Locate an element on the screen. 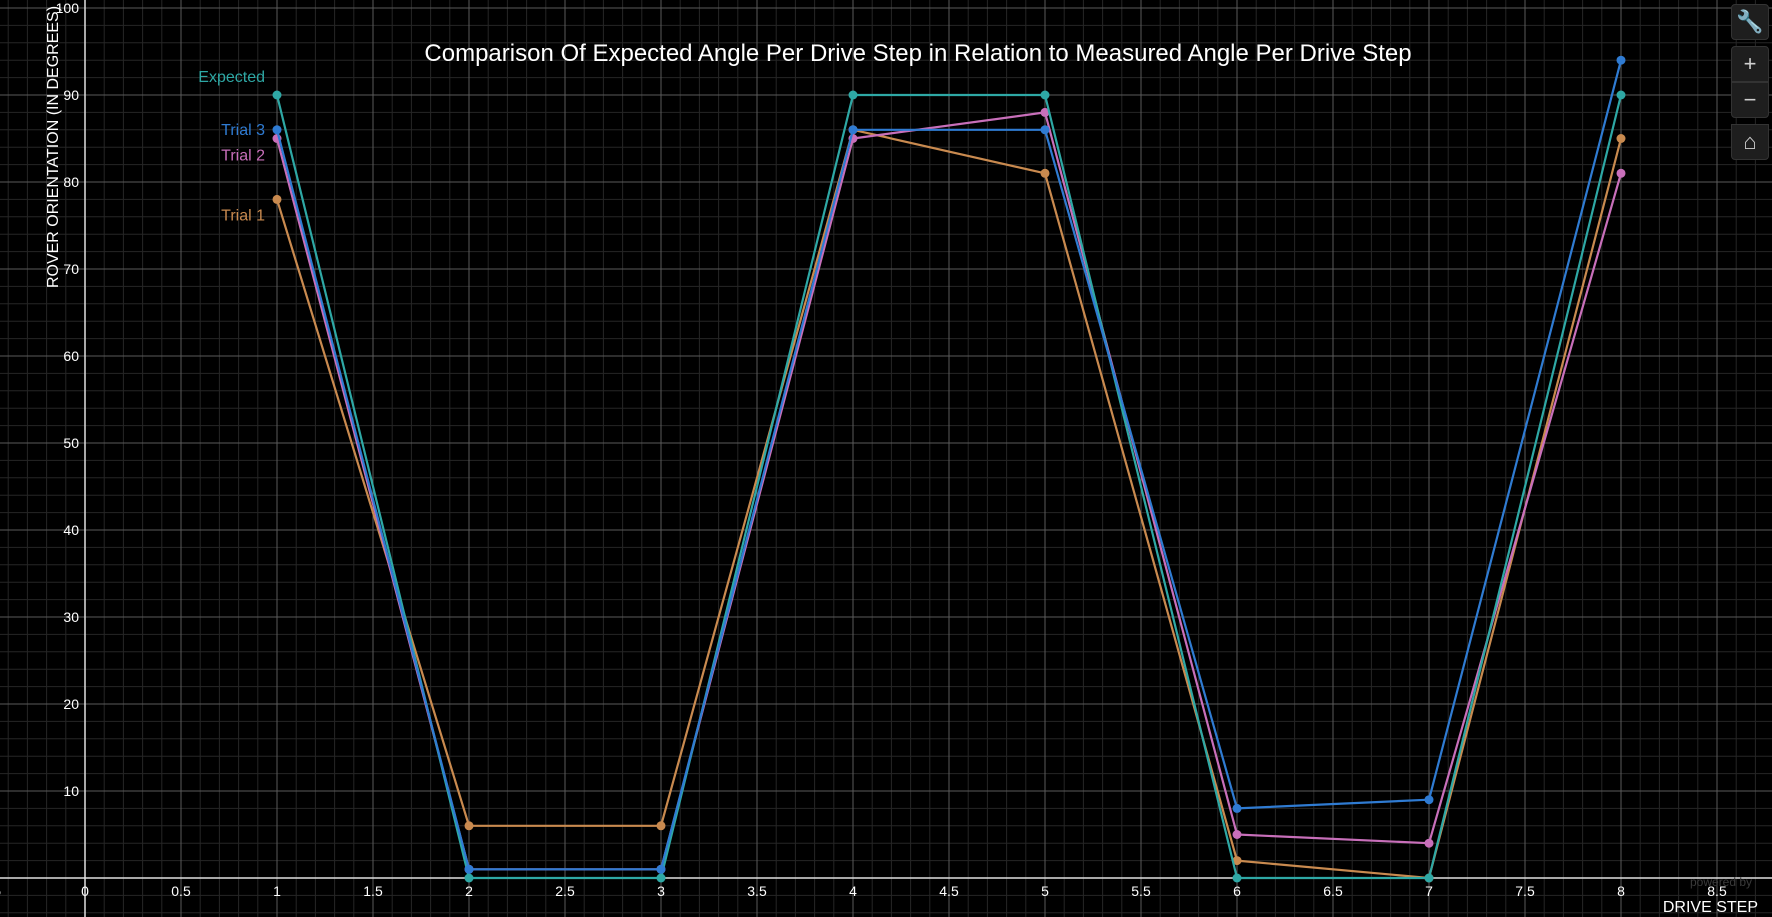  graph-toolbar: 🔧 + − ⌂ is located at coordinates (1750, 82).